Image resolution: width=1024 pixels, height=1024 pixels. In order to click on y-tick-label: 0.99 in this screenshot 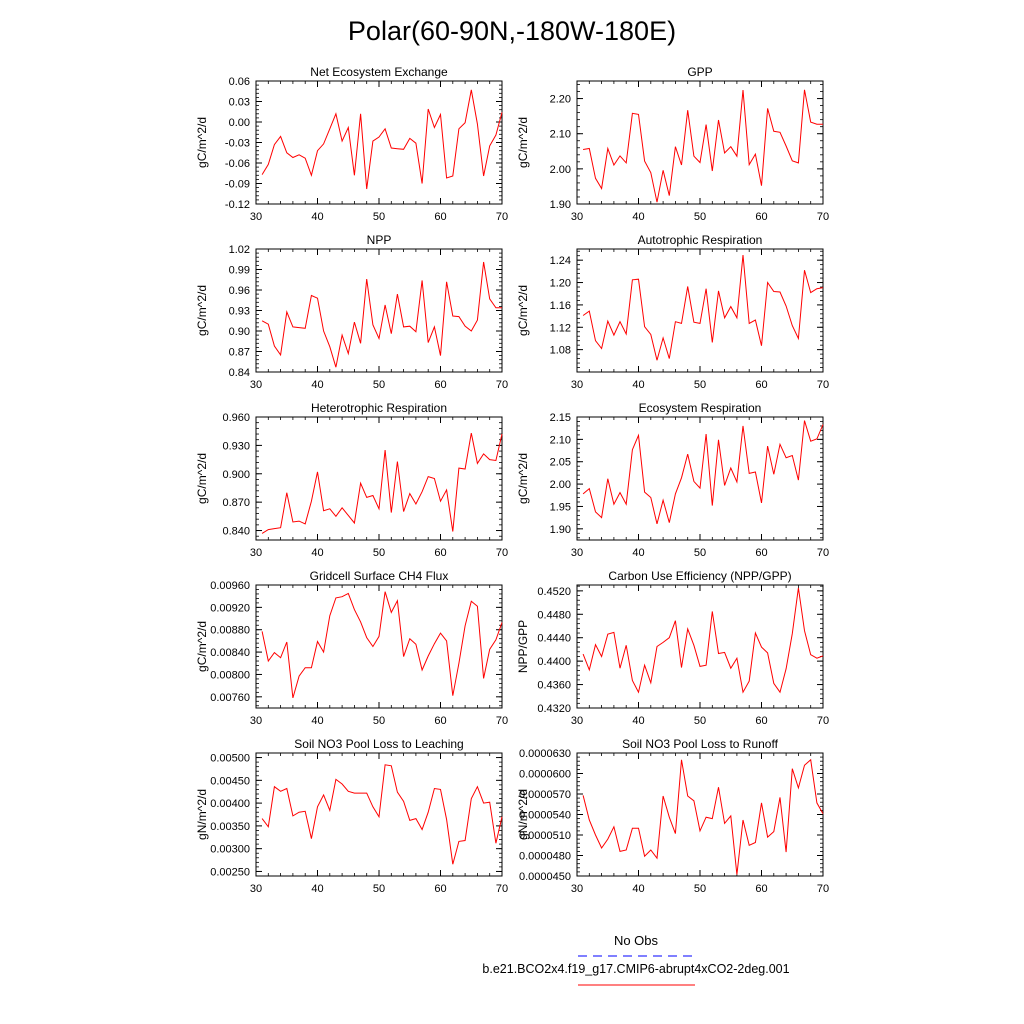, I will do `click(239, 271)`.